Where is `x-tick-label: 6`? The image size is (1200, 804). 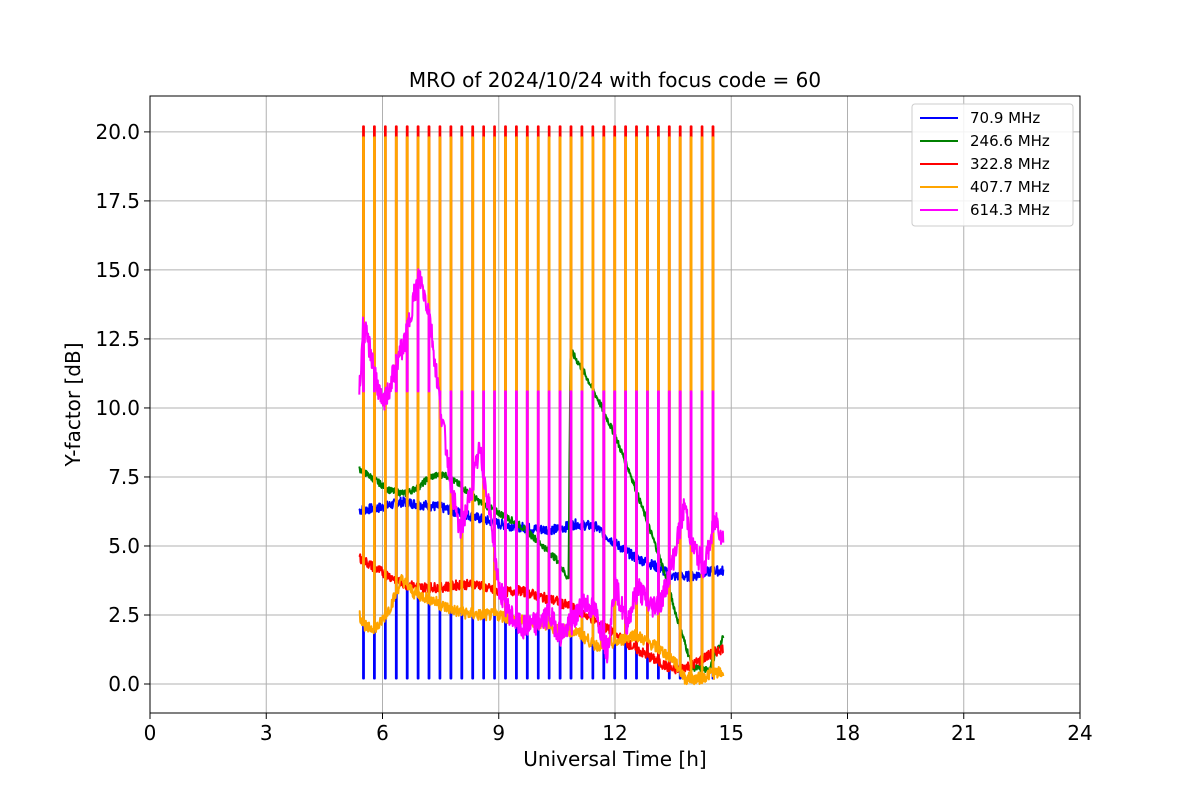
x-tick-label: 6 is located at coordinates (382, 733).